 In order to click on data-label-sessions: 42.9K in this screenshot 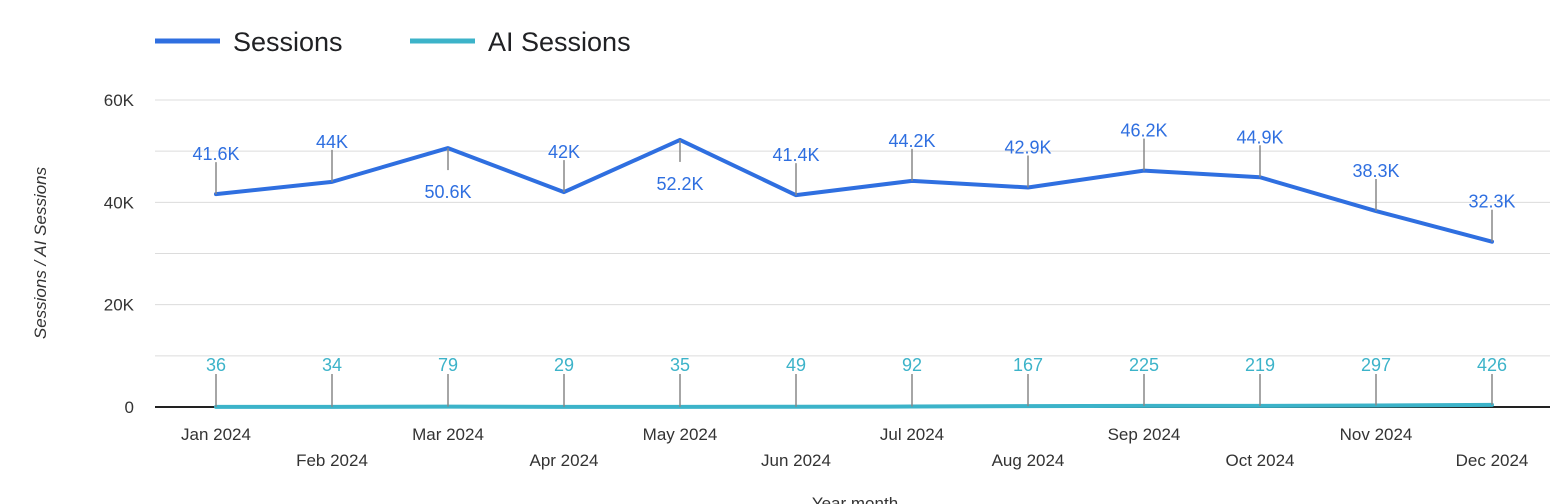, I will do `click(1027, 147)`.